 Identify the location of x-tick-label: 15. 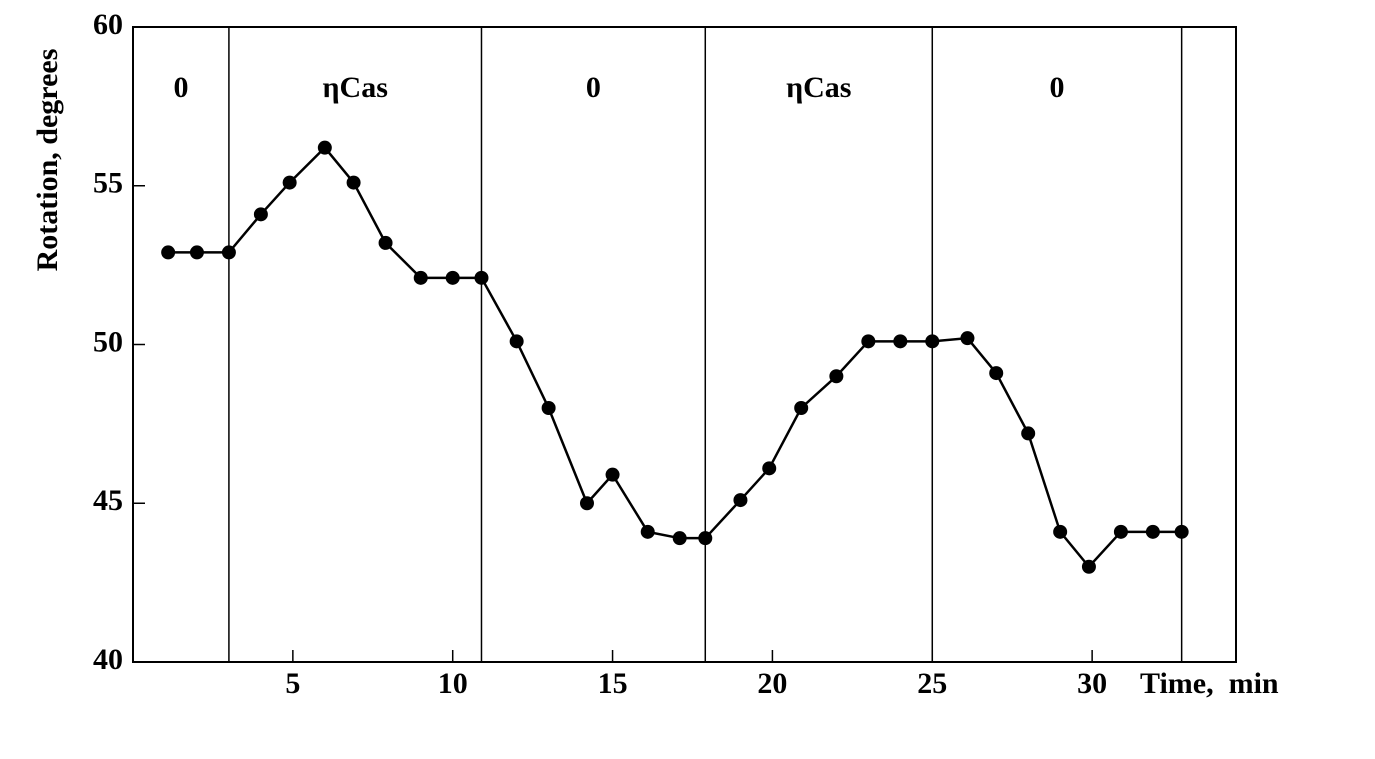
(613, 683).